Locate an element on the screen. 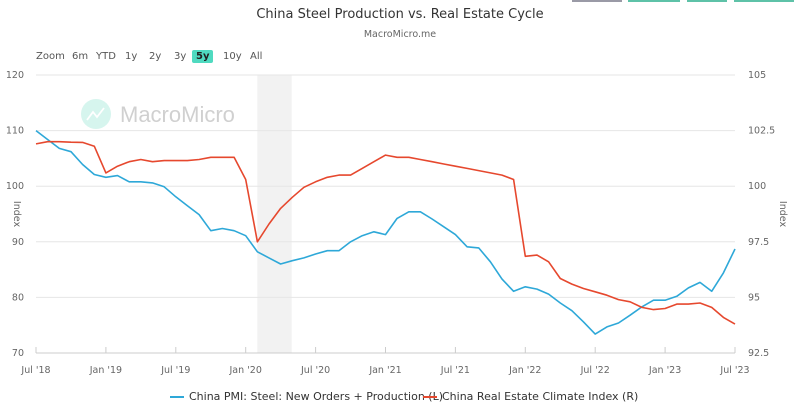 This screenshot has height=407, width=800. y-tick-left: 100 is located at coordinates (15, 186).